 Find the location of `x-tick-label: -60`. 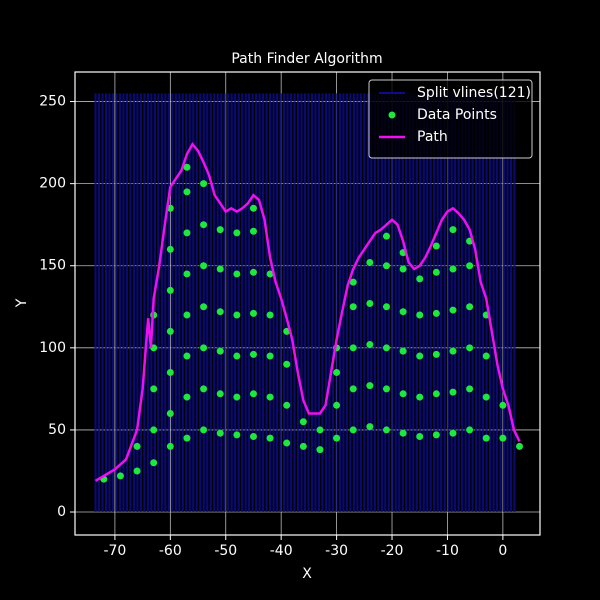

x-tick-label: -60 is located at coordinates (170, 551).